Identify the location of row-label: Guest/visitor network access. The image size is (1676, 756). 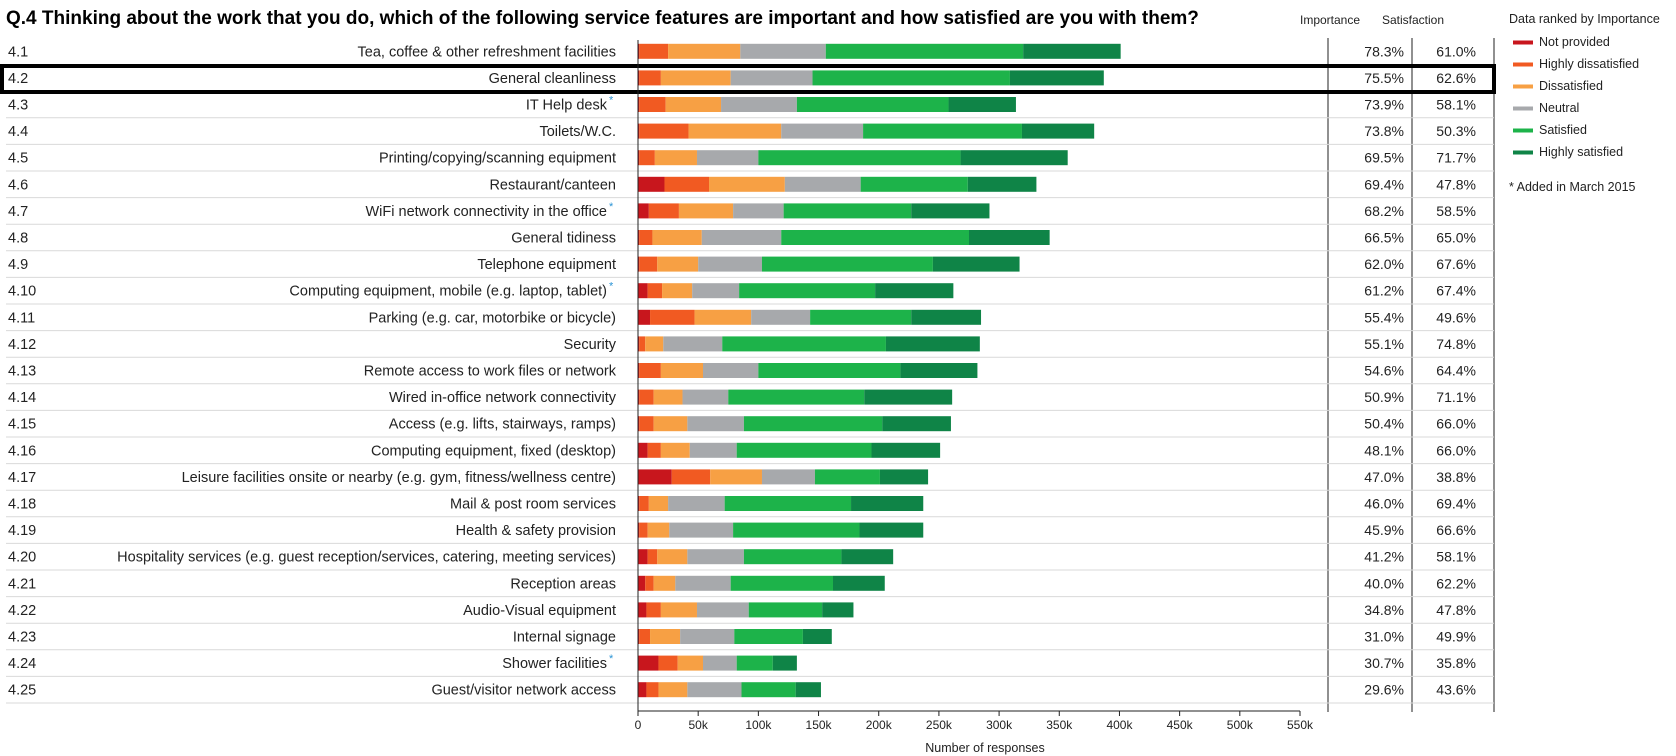
(523, 691).